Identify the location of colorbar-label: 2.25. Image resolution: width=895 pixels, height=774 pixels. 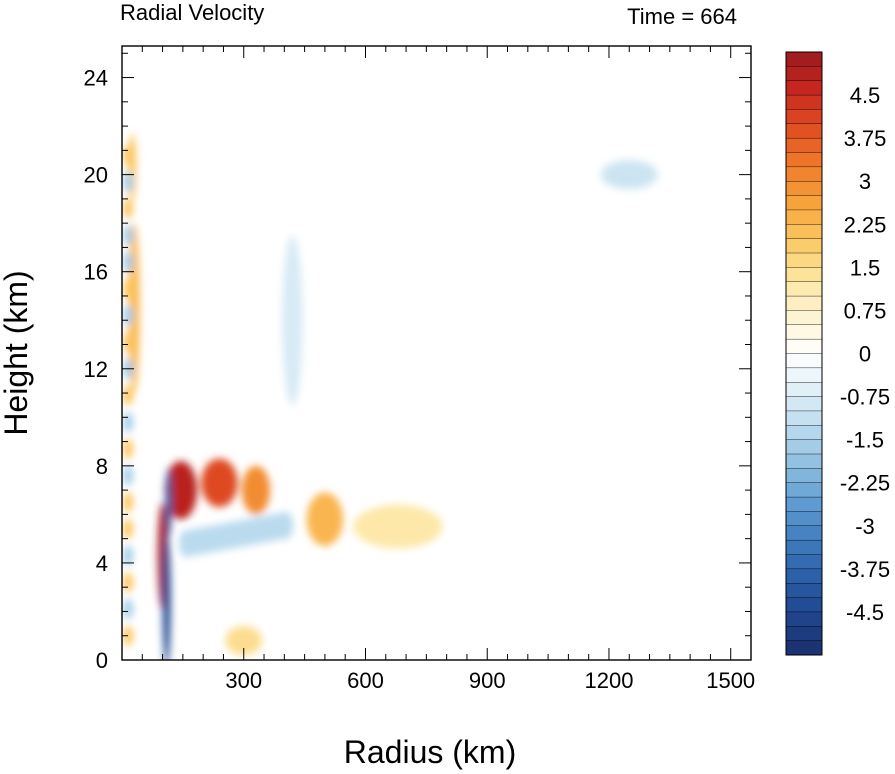
(865, 224).